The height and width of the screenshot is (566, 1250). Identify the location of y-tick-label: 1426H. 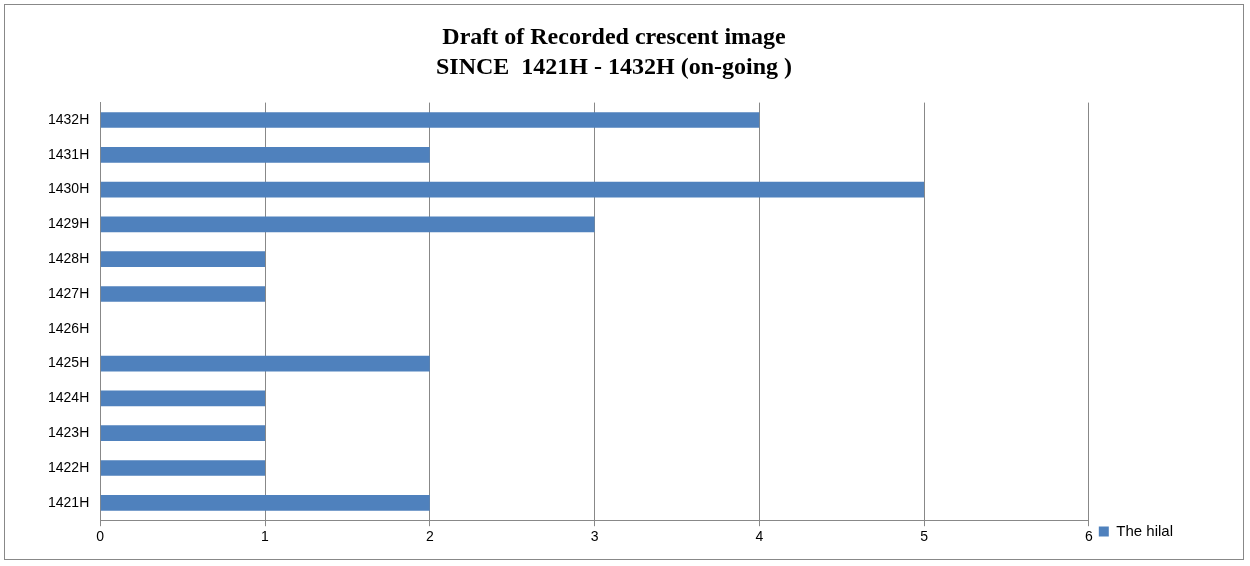
(68, 327).